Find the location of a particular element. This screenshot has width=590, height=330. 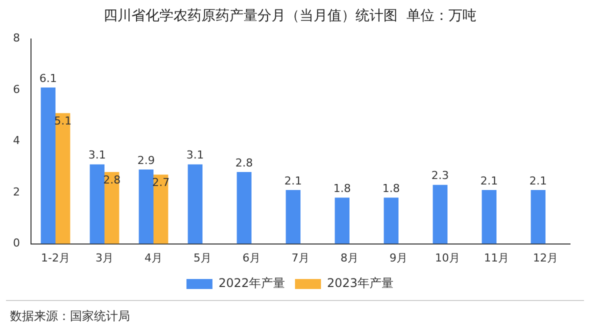

y-tick-label: 0 is located at coordinates (16, 243).